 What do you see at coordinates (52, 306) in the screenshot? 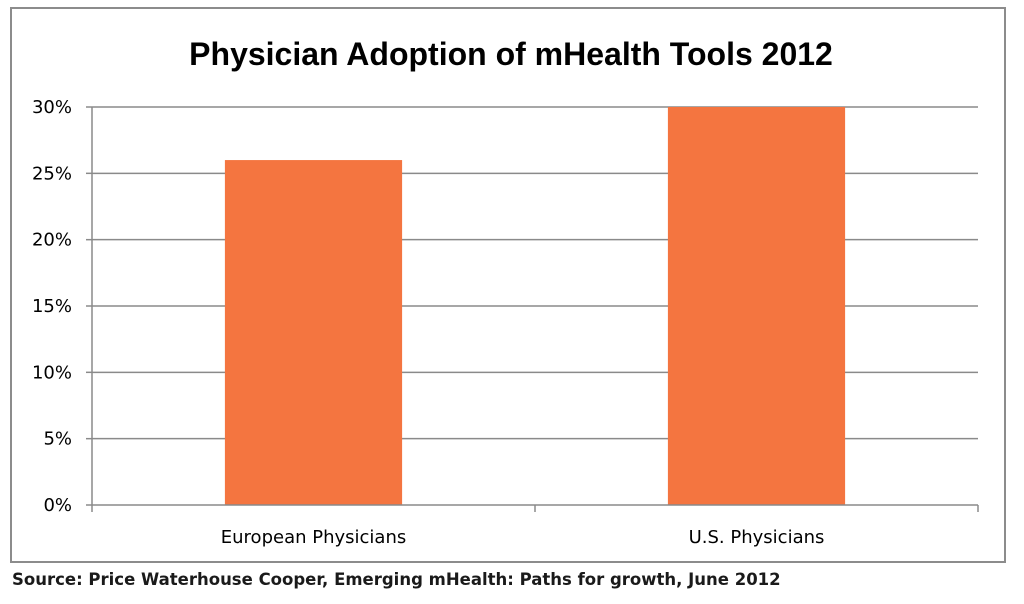
I see `y-tick-label: 15%` at bounding box center [52, 306].